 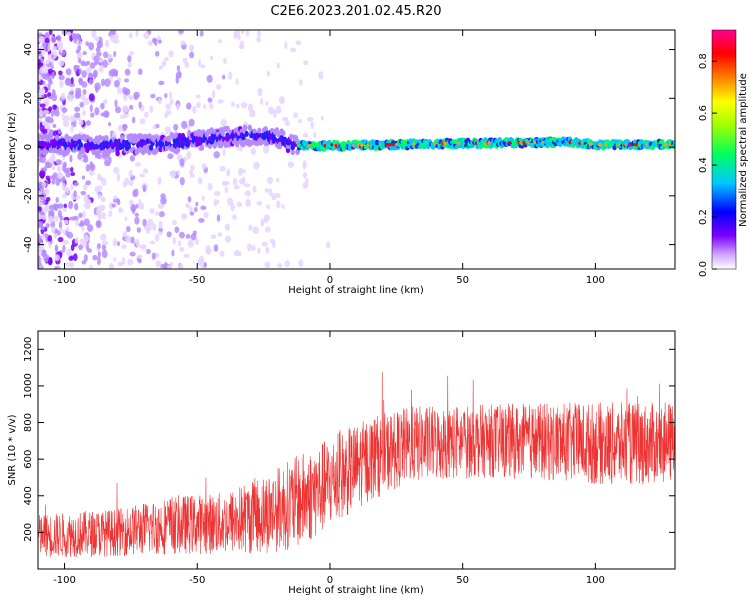 What do you see at coordinates (28, 98) in the screenshot?
I see `y-tick-label: 20` at bounding box center [28, 98].